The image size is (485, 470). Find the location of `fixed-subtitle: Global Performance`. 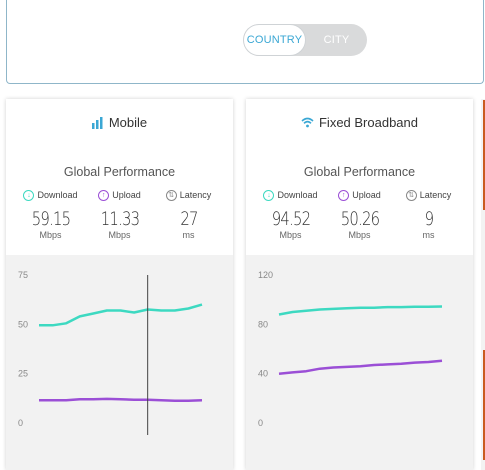

fixed-subtitle: Global Performance is located at coordinates (359, 172).